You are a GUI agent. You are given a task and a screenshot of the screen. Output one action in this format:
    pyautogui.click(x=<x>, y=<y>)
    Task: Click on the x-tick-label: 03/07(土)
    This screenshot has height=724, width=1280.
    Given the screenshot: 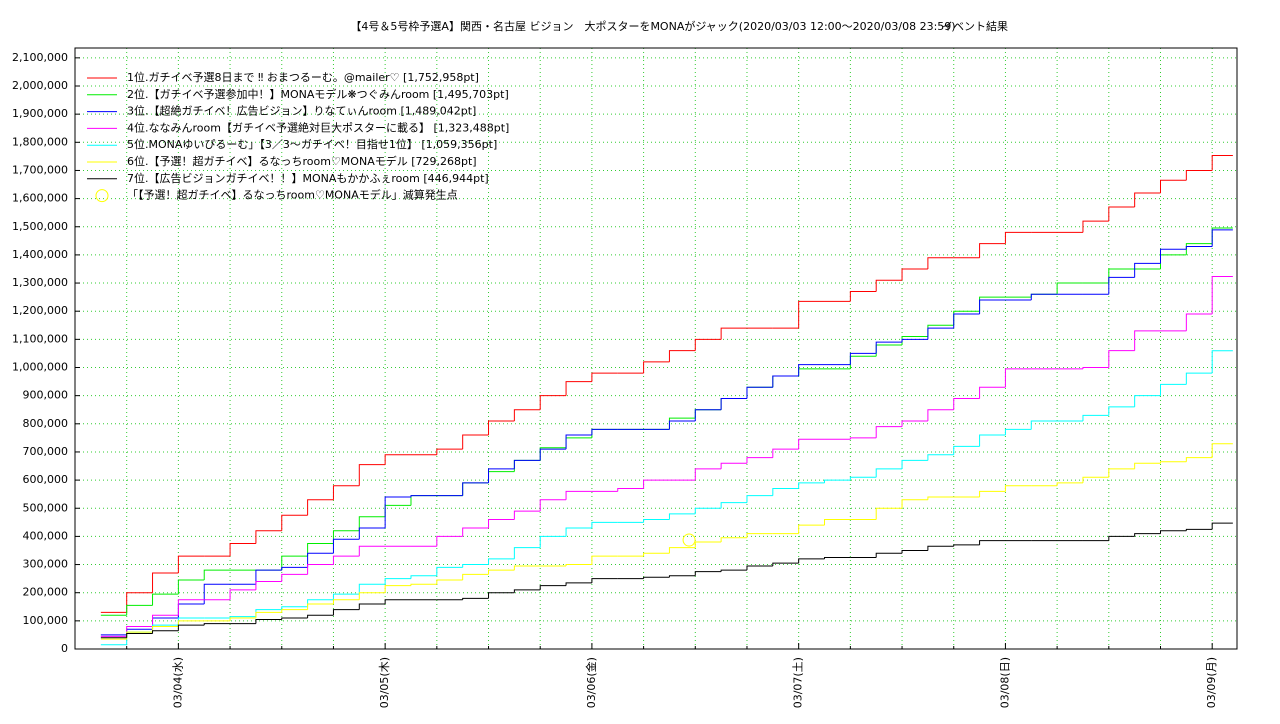 What is the action you would take?
    pyautogui.click(x=798, y=682)
    